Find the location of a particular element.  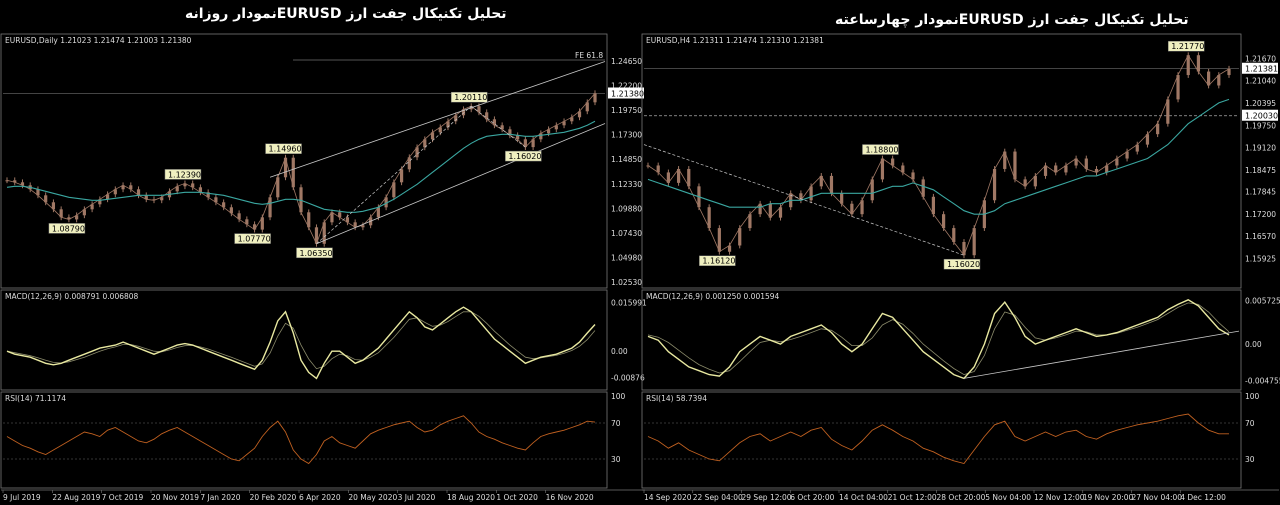

macd-info-label: MACD(12,26,9) 0.008791 0.006808 is located at coordinates (72, 296).